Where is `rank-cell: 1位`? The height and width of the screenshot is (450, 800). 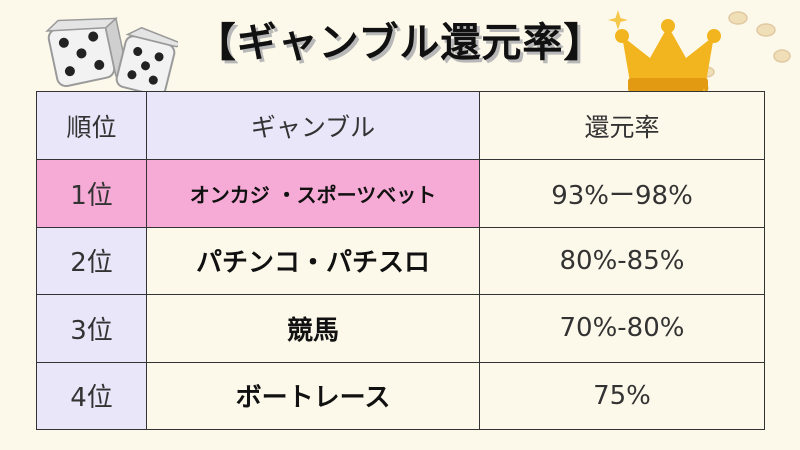
rank-cell: 1位 is located at coordinates (91, 193).